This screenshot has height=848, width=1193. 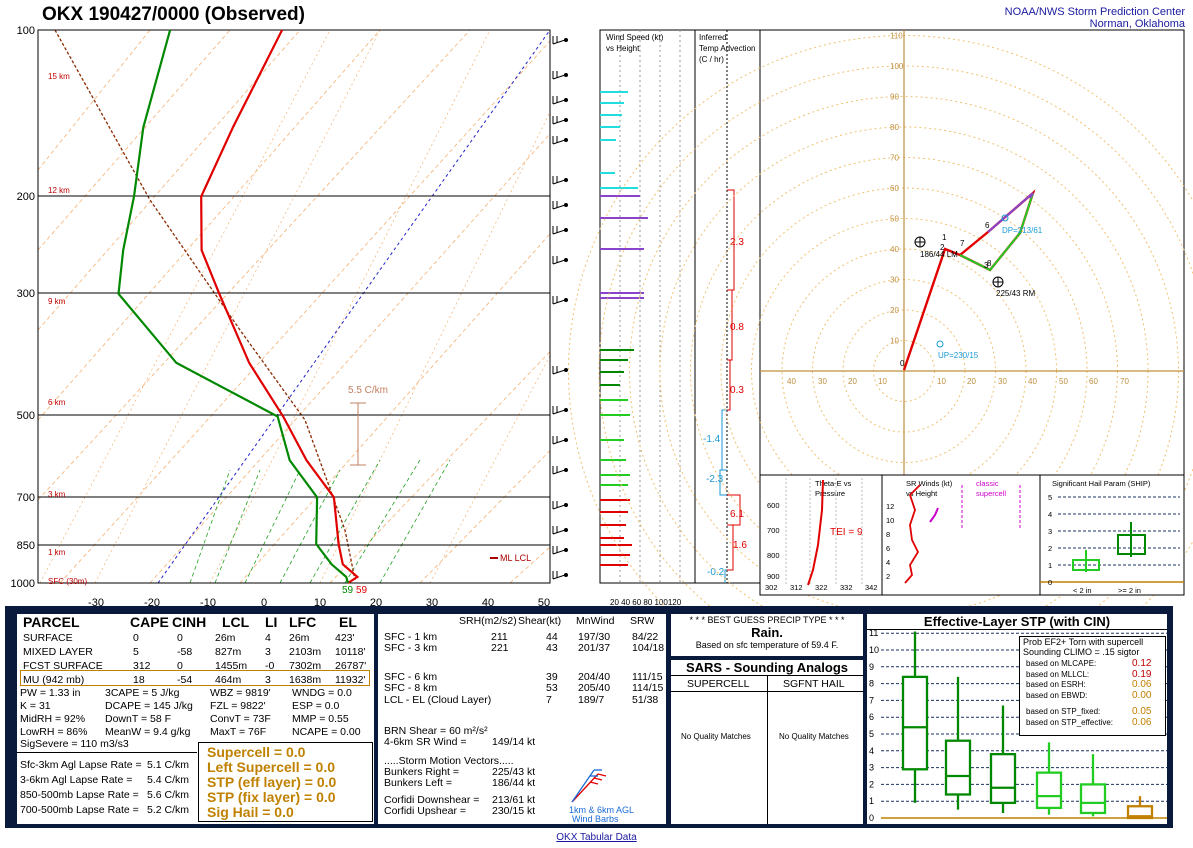 What do you see at coordinates (871, 700) in the screenshot?
I see `stp-ytick: 7` at bounding box center [871, 700].